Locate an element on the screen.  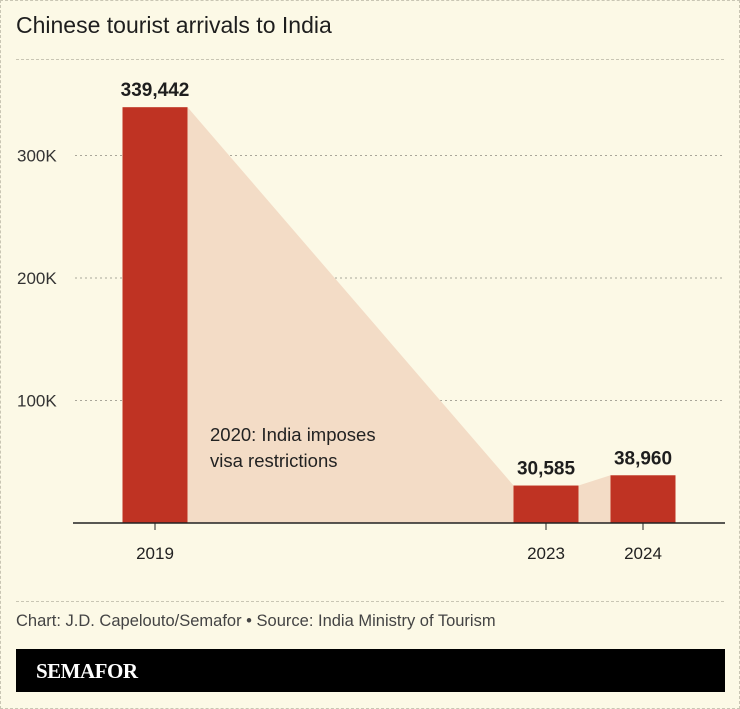
data-label: 38,960 is located at coordinates (643, 458).